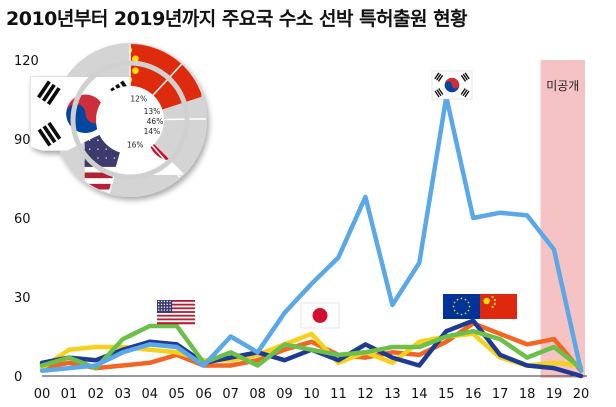 This screenshot has height=407, width=616. I want to click on x-tick-label: 02, so click(96, 394).